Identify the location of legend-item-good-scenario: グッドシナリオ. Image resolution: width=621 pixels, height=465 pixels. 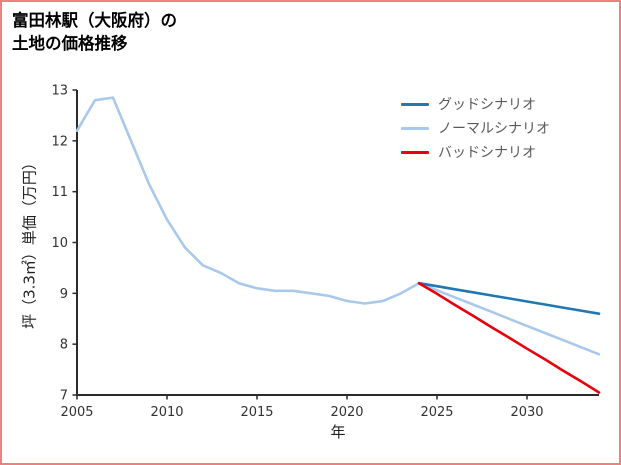
(475, 104).